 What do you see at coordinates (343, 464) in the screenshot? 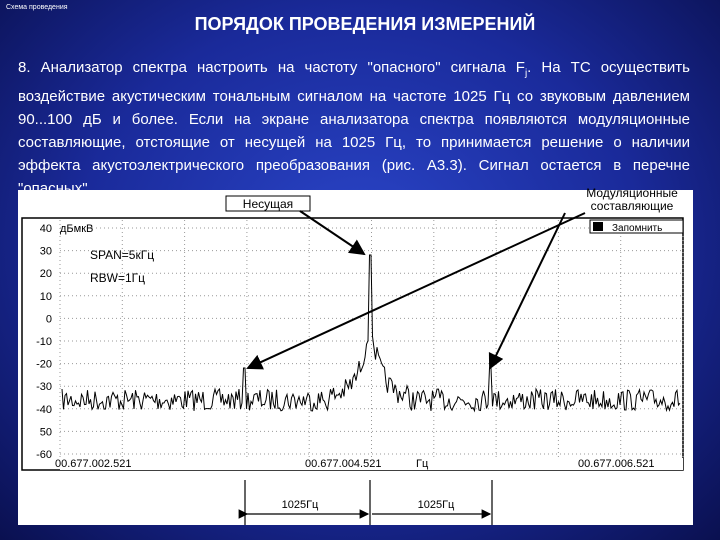
I see `x-label: 00.677.004.521` at bounding box center [343, 464].